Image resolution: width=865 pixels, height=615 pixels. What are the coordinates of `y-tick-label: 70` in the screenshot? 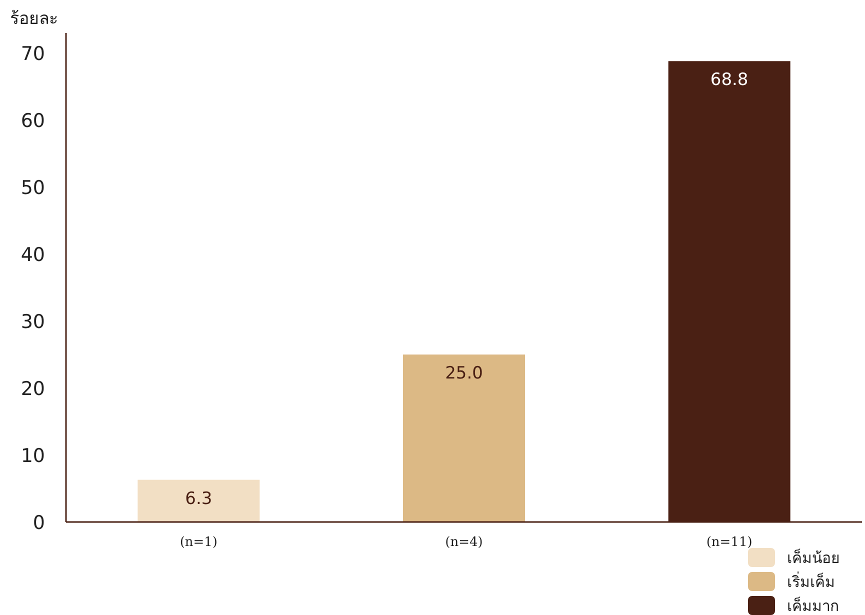 It's located at (32, 54).